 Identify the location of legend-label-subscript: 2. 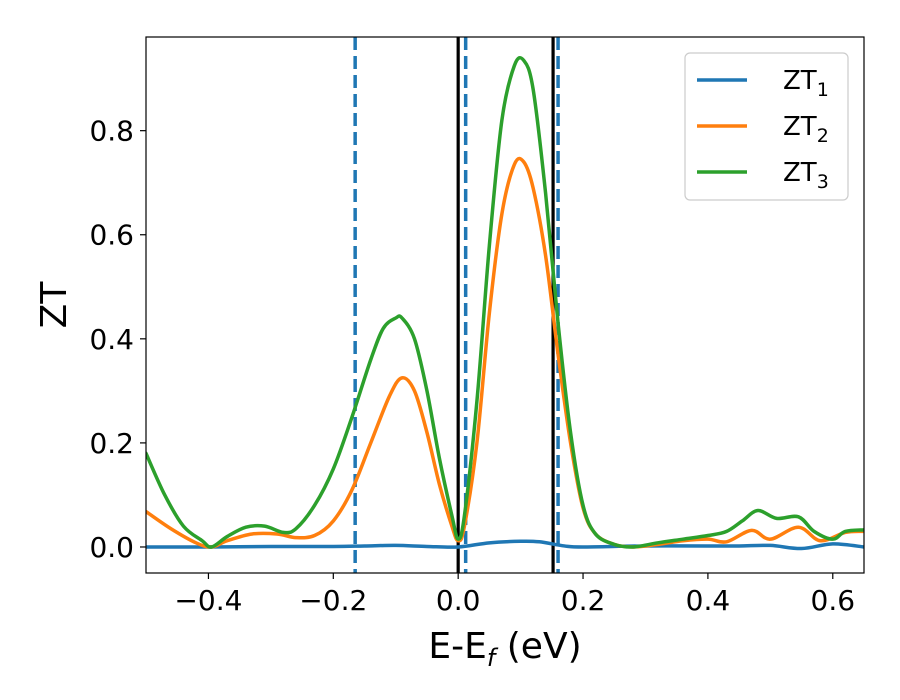
(823, 136).